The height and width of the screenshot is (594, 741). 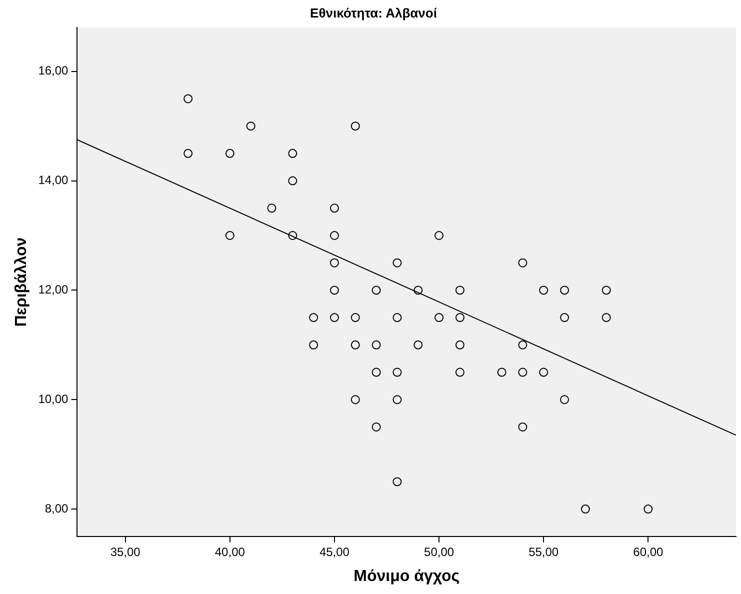 What do you see at coordinates (53, 399) in the screenshot?
I see `y-tick-label: 10,00` at bounding box center [53, 399].